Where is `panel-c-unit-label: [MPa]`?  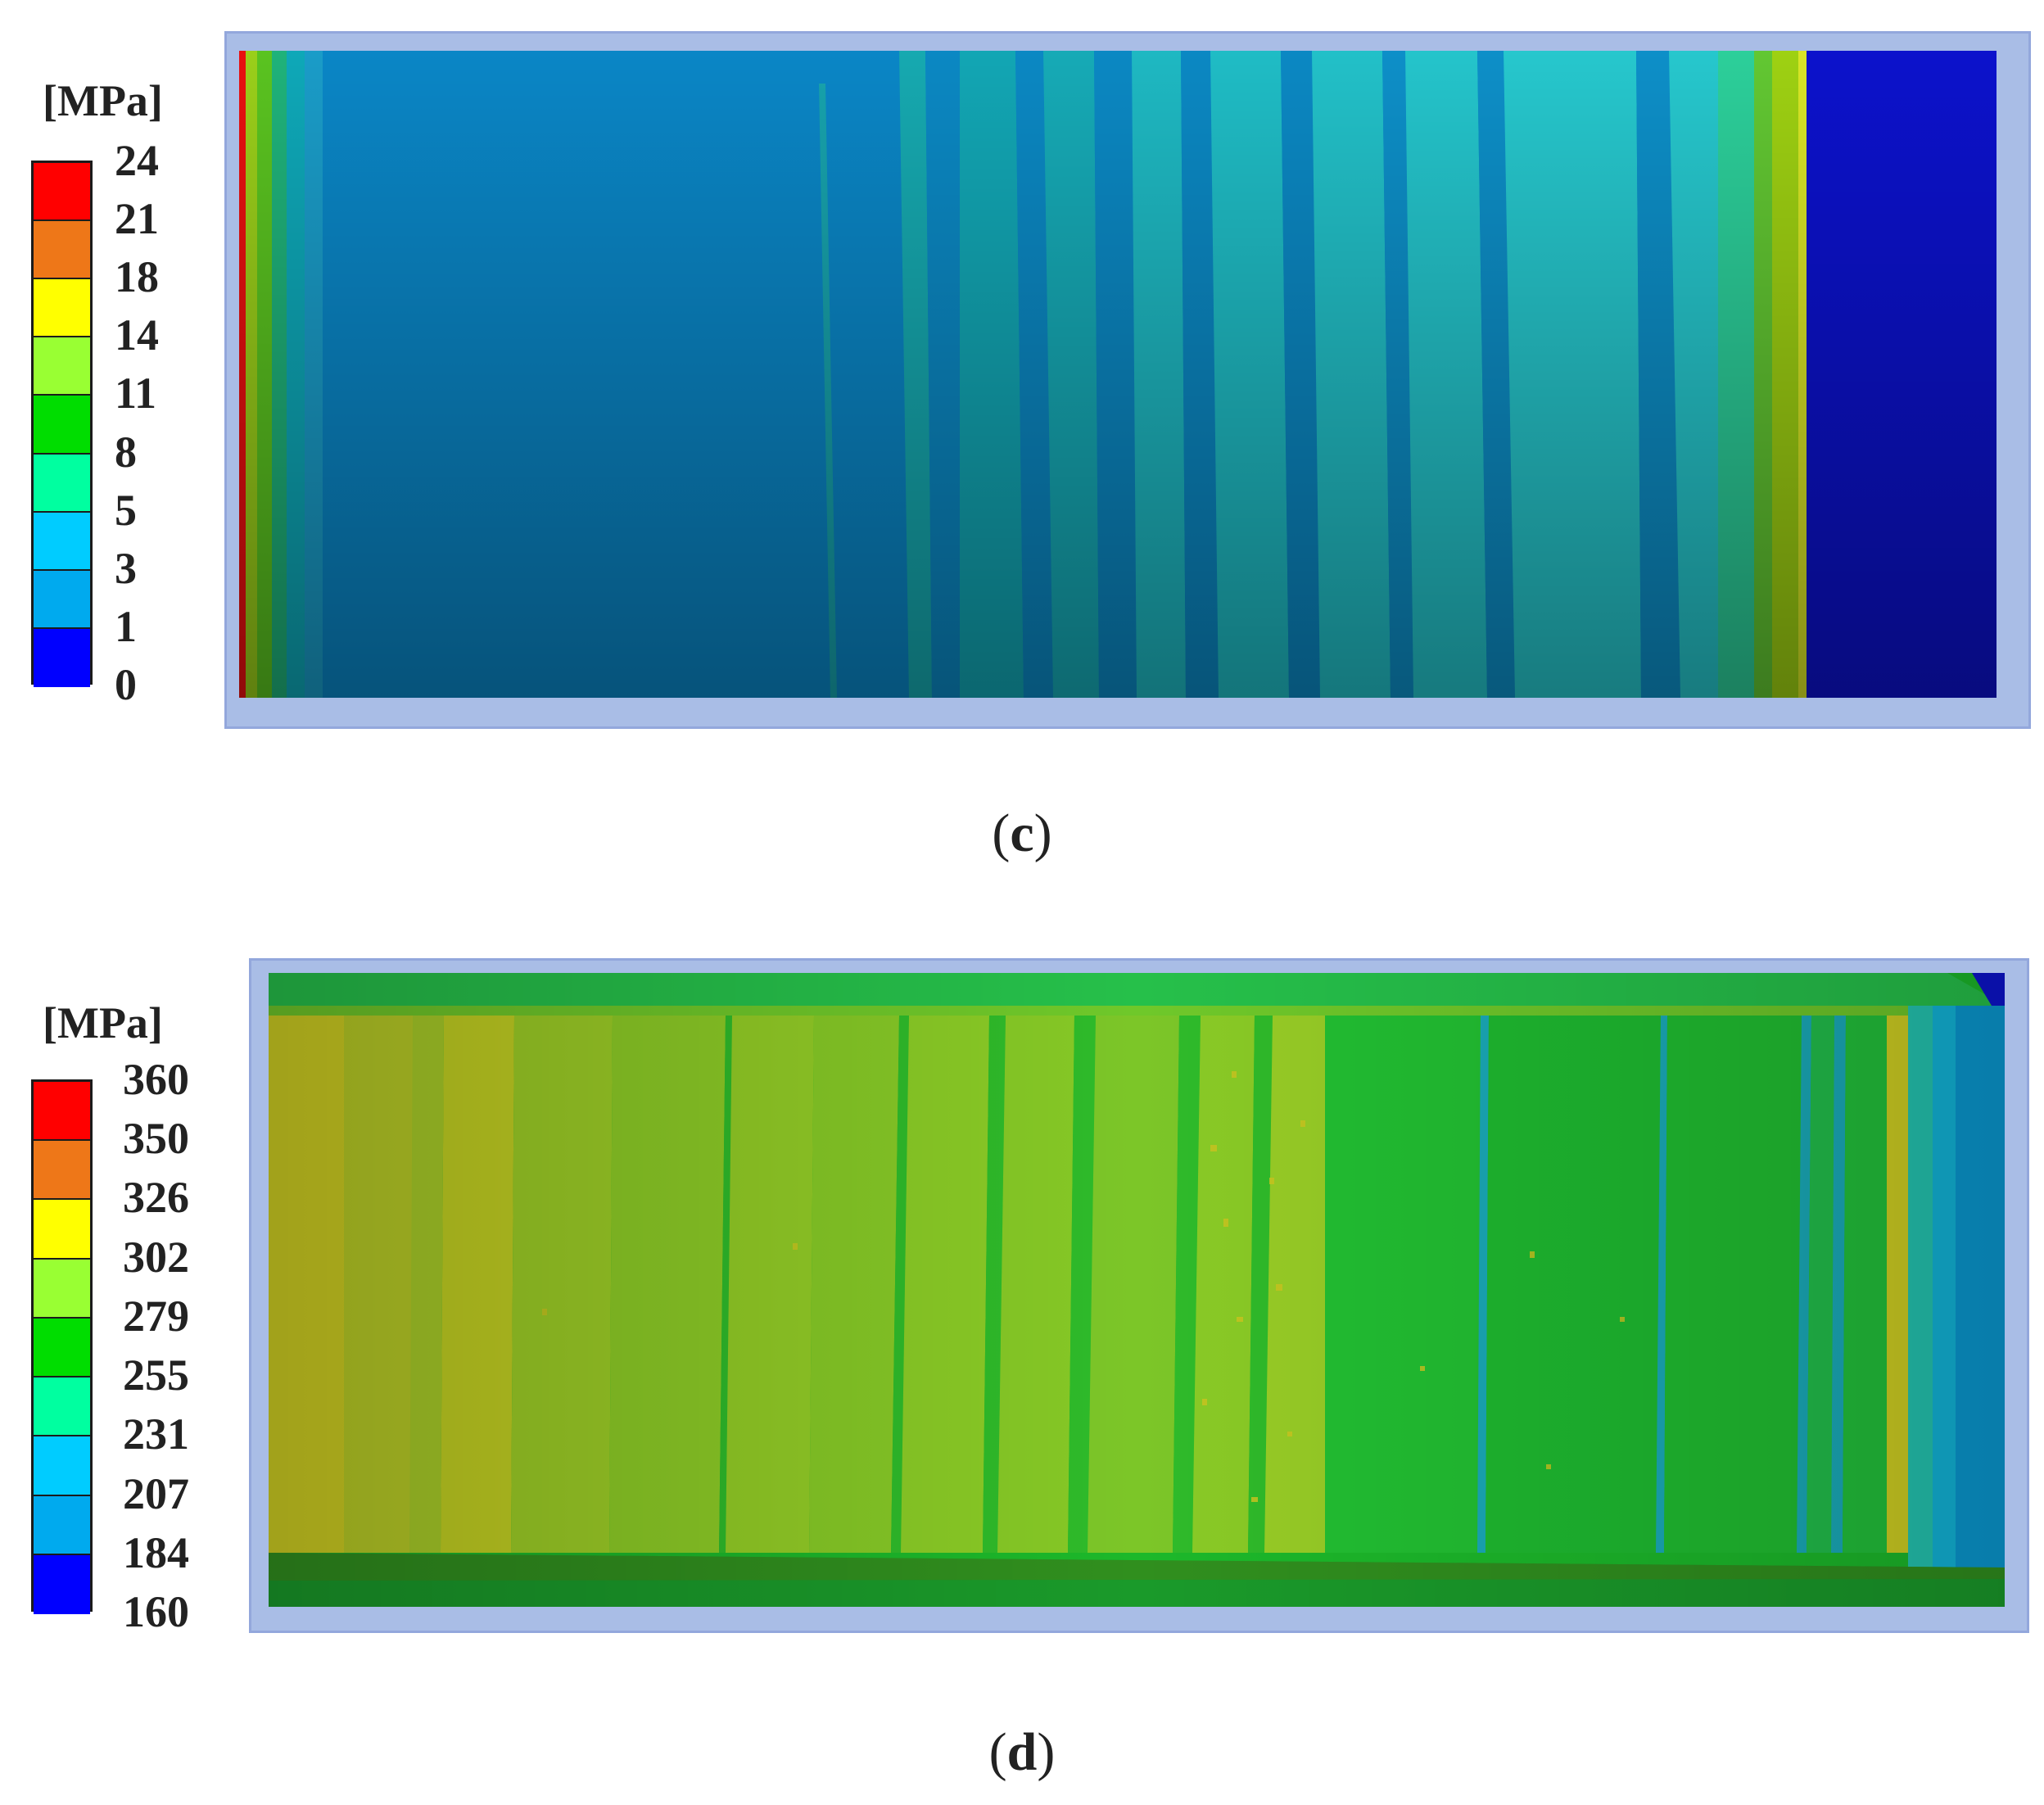 panel-c-unit-label: [MPa] is located at coordinates (103, 100).